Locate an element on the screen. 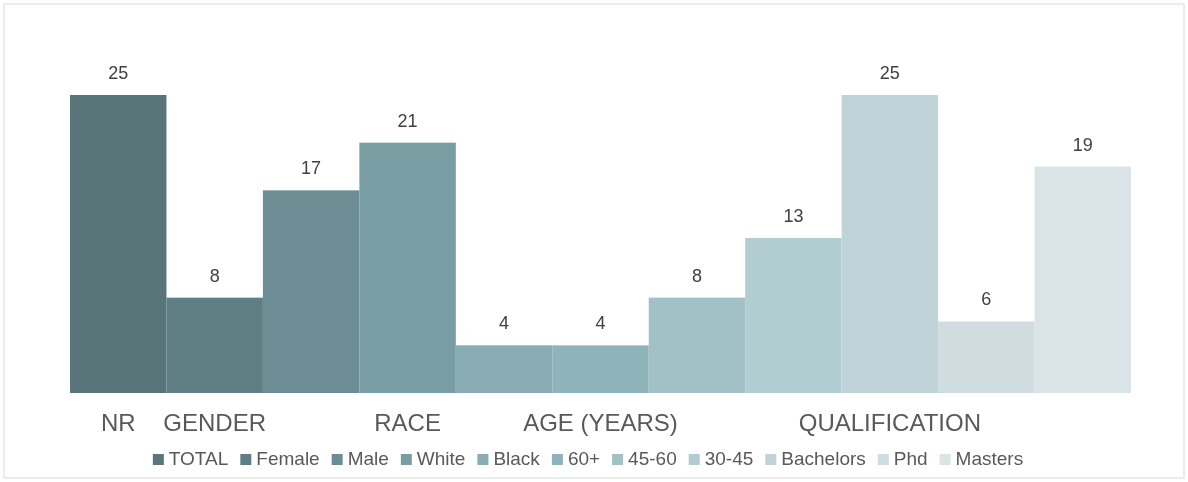  x-tick-label: NR is located at coordinates (118, 423).